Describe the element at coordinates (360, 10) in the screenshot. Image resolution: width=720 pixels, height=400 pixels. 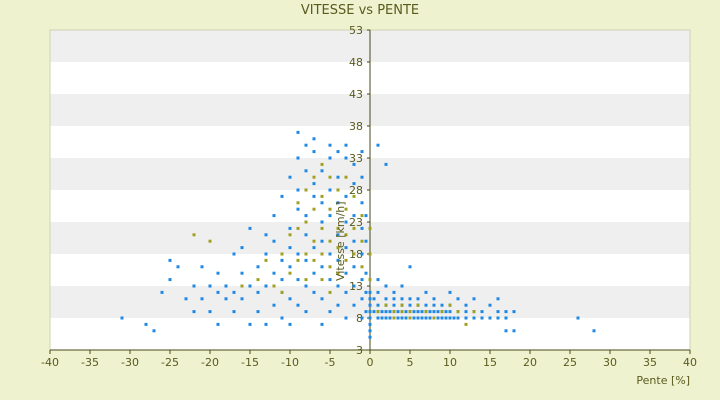
I see `chart-title: VITESSE vs PENTE` at that location.